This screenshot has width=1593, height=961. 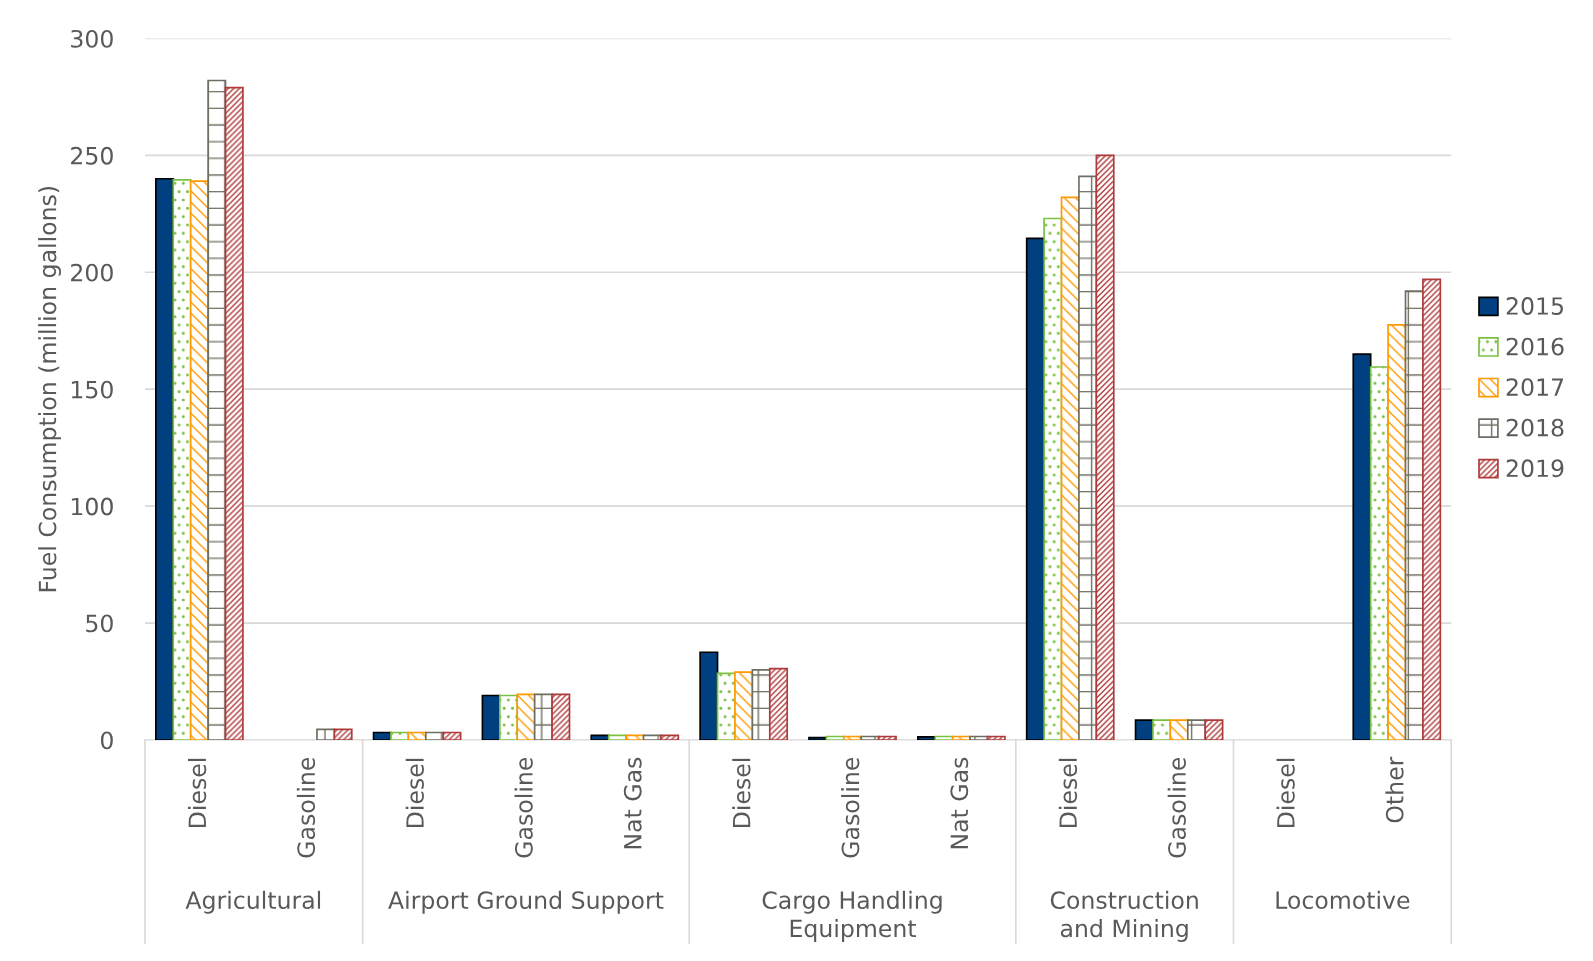 What do you see at coordinates (253, 902) in the screenshot?
I see `text: Agricultural` at bounding box center [253, 902].